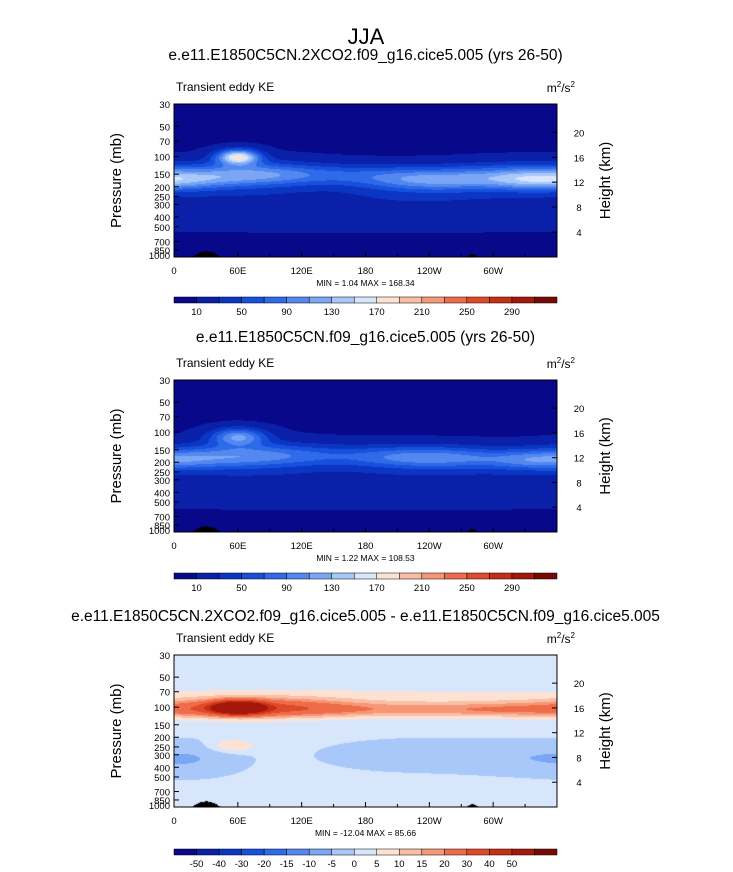 The width and height of the screenshot is (733, 872). Describe the element at coordinates (605, 456) in the screenshot. I see `right-axis-label: Height (km)` at that location.